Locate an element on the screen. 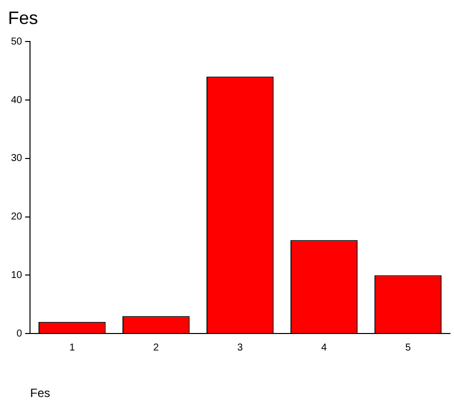 The image size is (454, 405). x-tick-label: 3 is located at coordinates (240, 348).